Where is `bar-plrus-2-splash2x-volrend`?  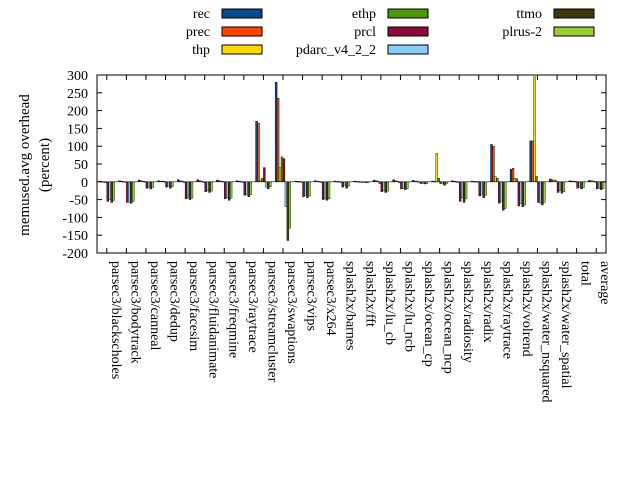 bar-plrus-2-splash2x-volrend is located at coordinates (524, 193).